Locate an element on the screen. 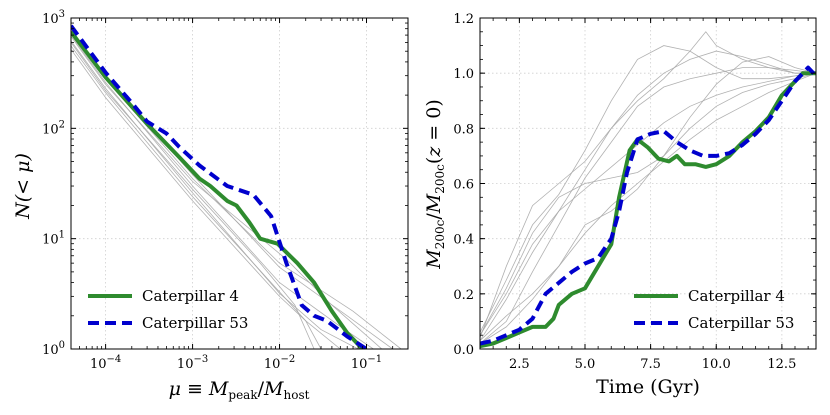 The image size is (830, 415). left-legend: Caterpillar 4 Caterpillar 53 is located at coordinates (168, 309).